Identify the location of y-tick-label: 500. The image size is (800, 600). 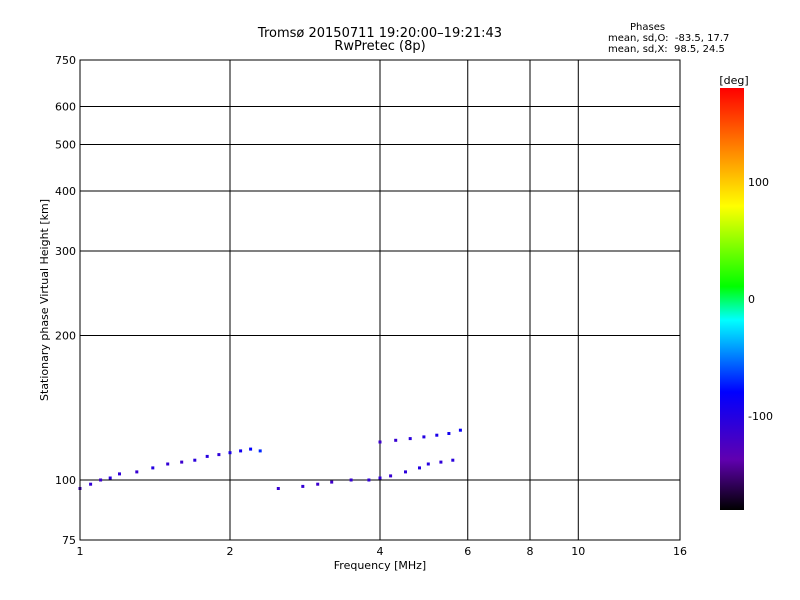
(65, 145).